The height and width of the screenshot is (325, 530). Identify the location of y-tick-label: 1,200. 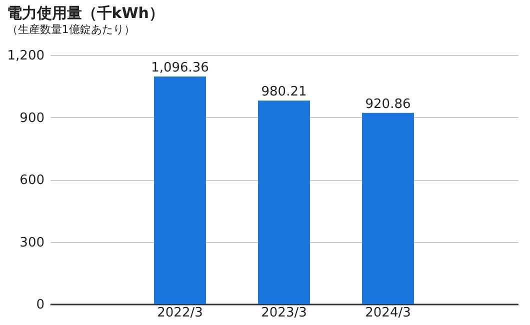
(25, 56).